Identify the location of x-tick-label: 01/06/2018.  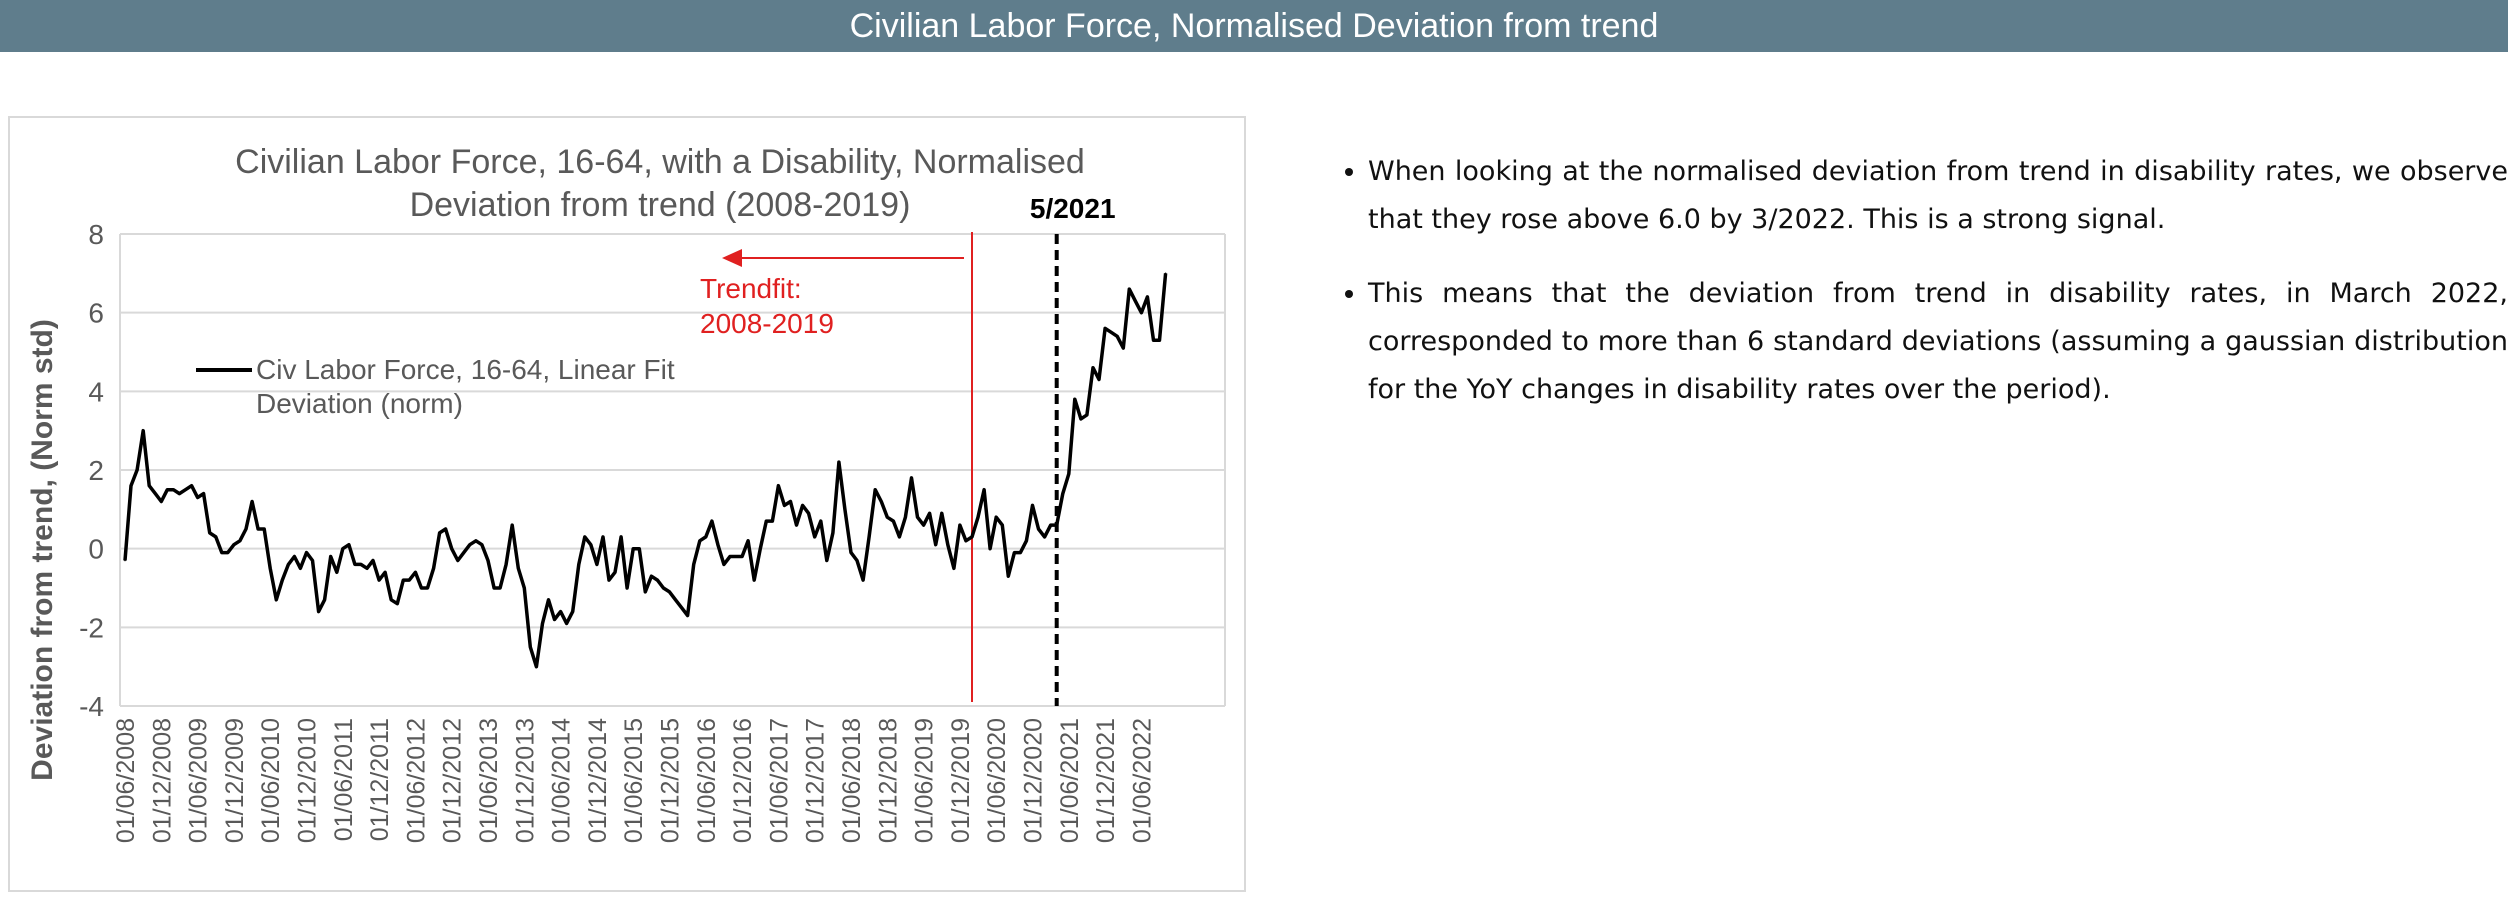
(852, 780).